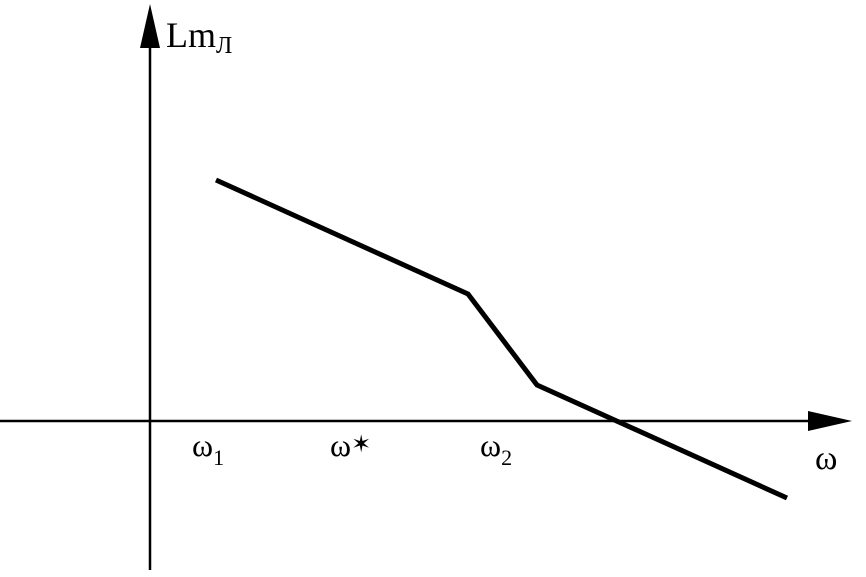 This screenshot has width=866, height=577. What do you see at coordinates (150, 26) in the screenshot?
I see `y-axis-arrowhead` at bounding box center [150, 26].